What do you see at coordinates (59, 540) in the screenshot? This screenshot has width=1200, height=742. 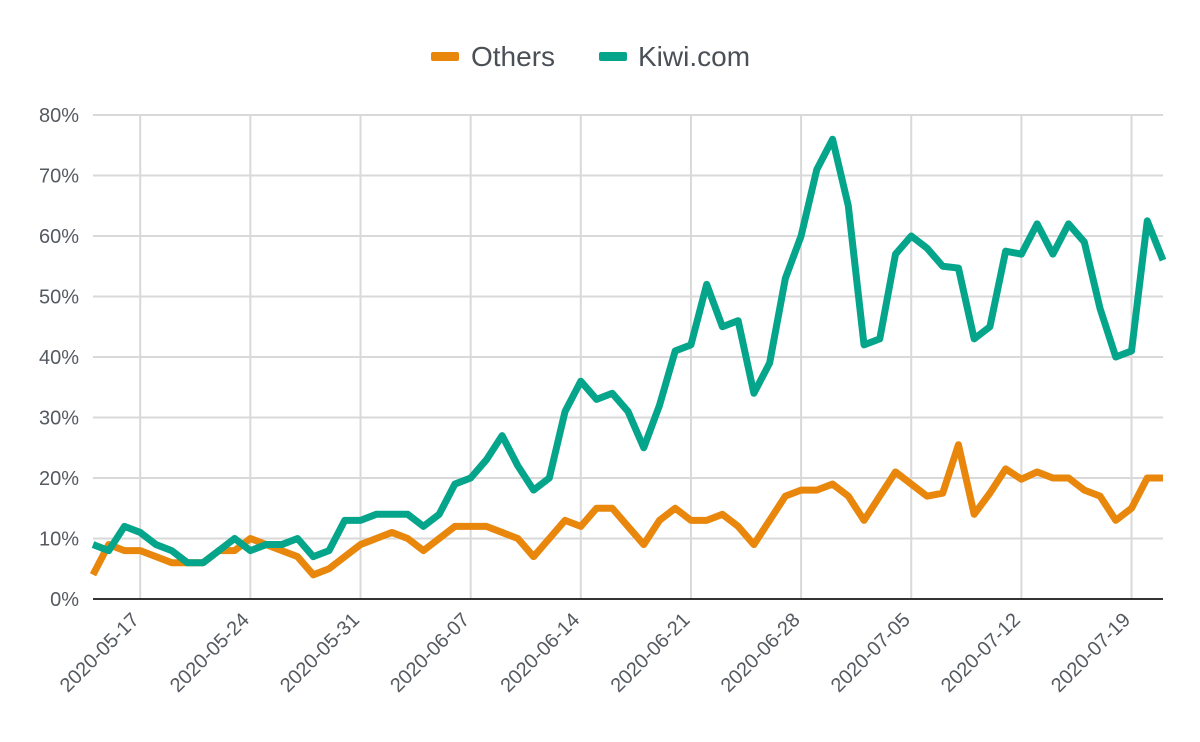 I see `y-tick-label: 10%` at bounding box center [59, 540].